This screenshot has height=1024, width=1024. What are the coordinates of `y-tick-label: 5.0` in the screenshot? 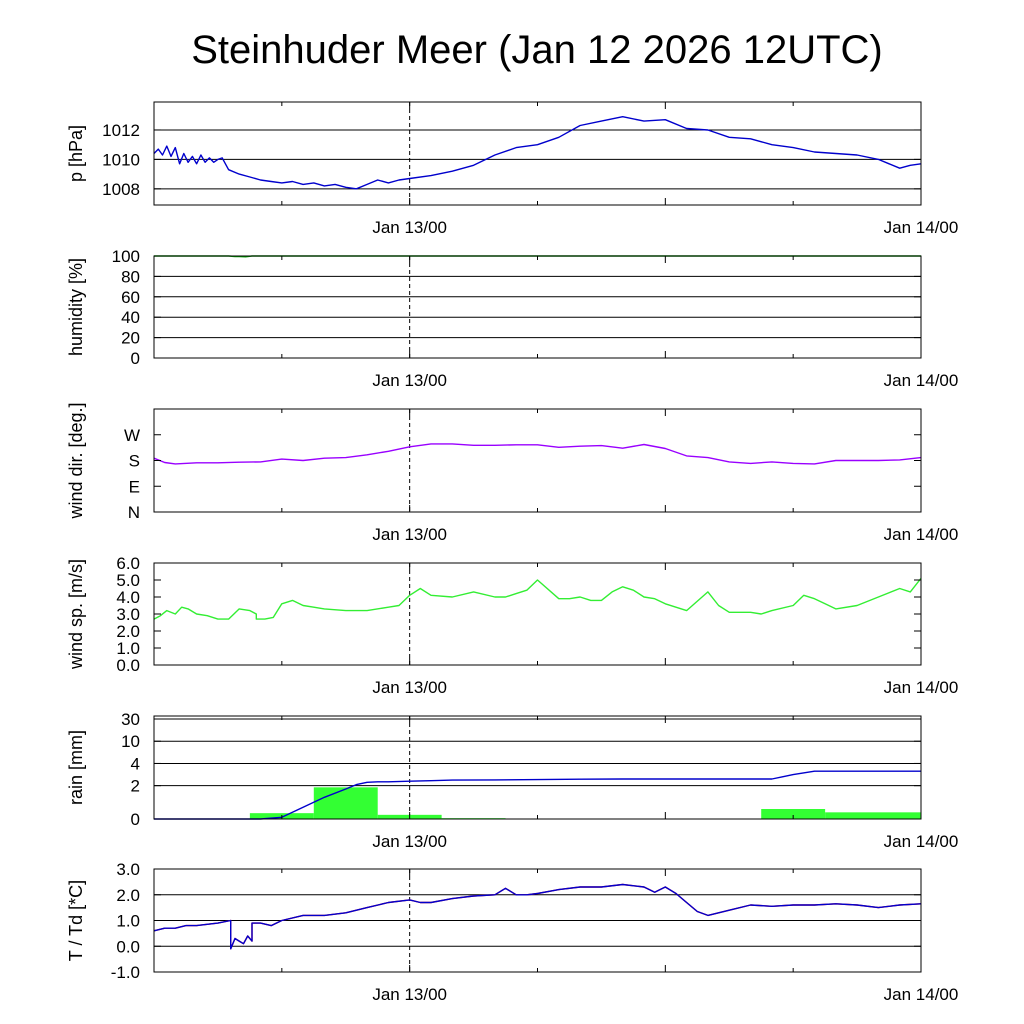 It's located at (128, 580).